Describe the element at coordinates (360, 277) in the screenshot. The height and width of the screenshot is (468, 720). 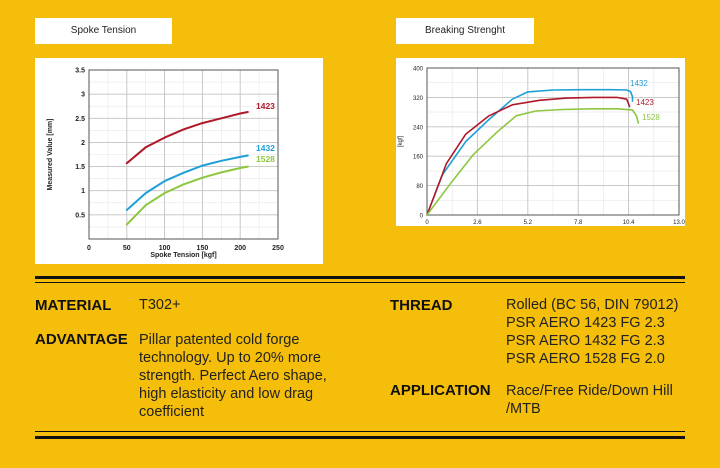
I see `top-divider` at that location.